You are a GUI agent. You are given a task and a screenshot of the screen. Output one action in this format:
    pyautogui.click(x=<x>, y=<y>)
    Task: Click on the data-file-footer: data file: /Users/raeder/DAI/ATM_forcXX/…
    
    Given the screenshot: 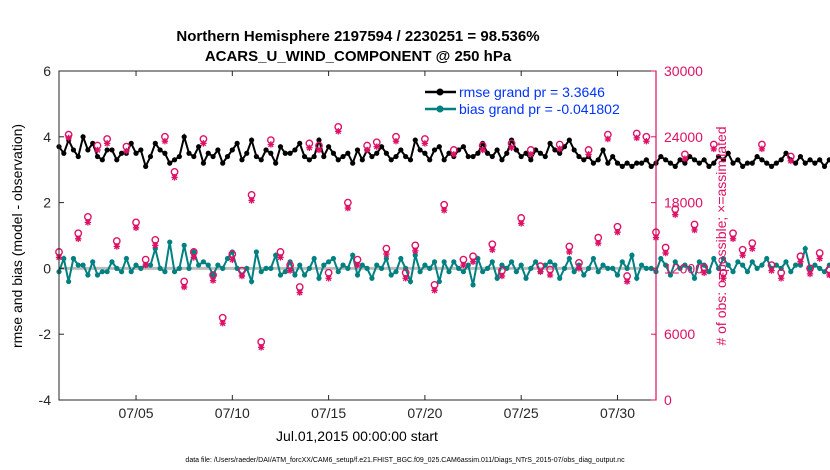 What is the action you would take?
    pyautogui.click(x=405, y=460)
    